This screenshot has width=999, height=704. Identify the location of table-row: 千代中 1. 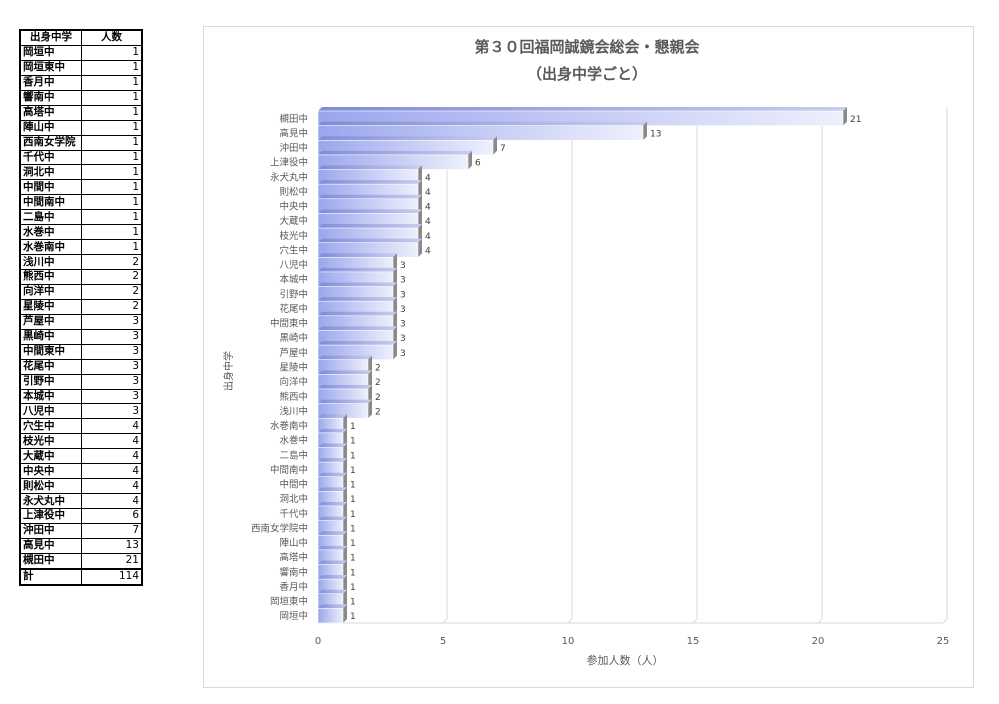
(81, 157).